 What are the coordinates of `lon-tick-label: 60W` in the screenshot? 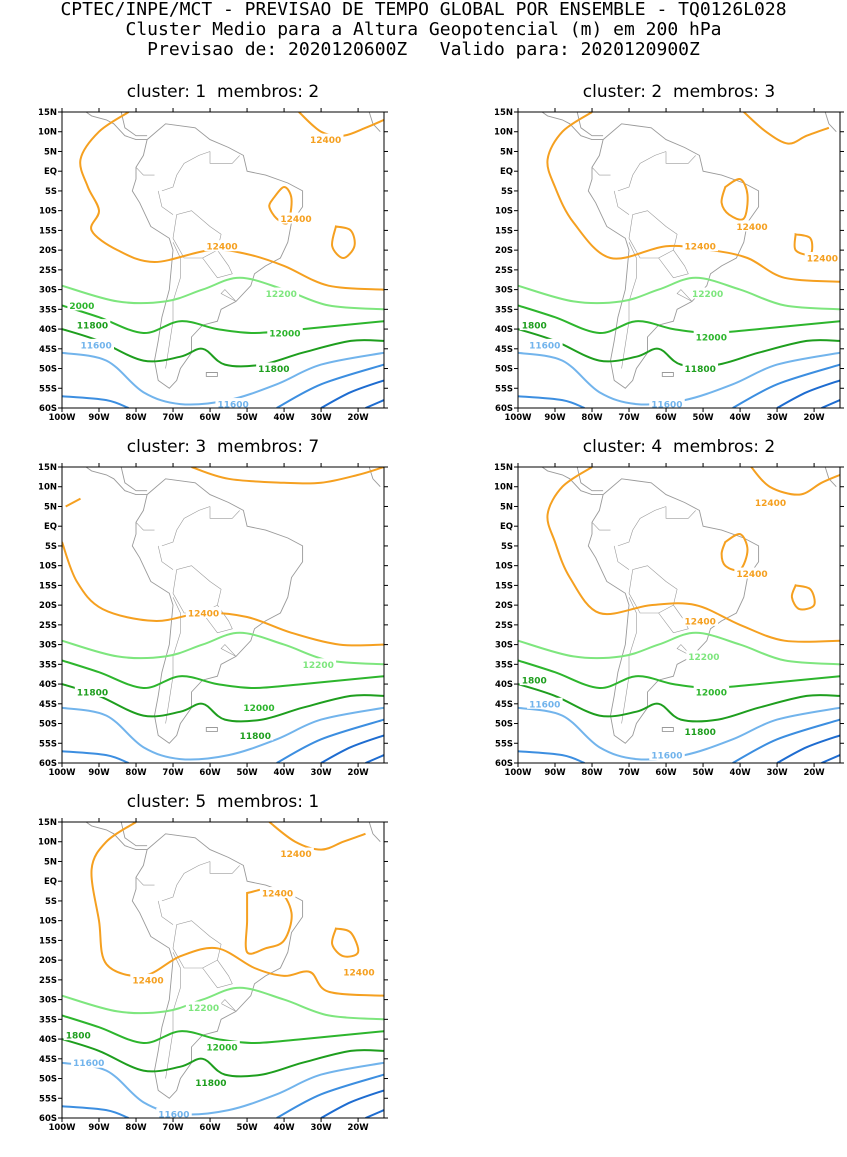 It's located at (210, 418).